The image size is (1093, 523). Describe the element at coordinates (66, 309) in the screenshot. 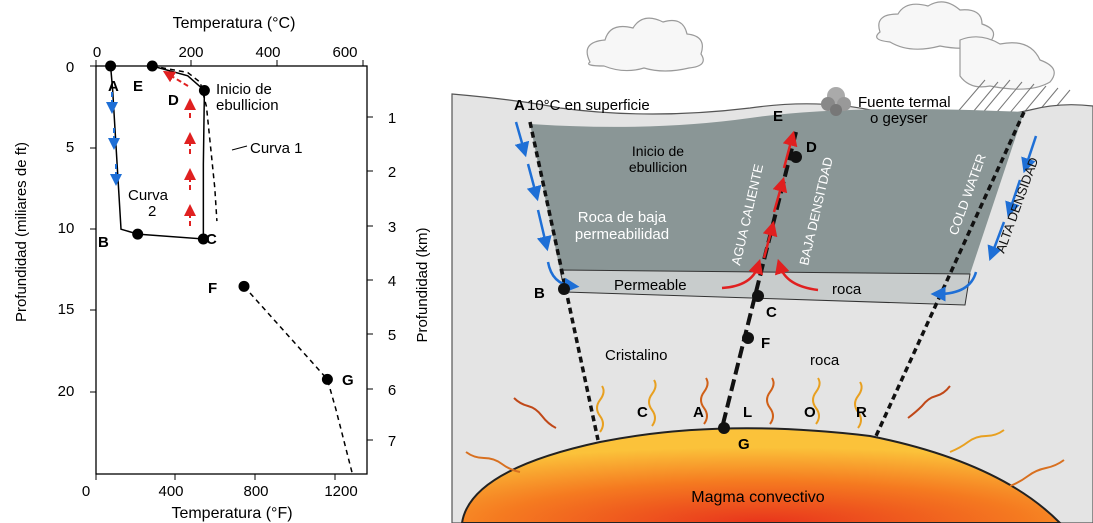

I see `left-tick-label: 15` at that location.